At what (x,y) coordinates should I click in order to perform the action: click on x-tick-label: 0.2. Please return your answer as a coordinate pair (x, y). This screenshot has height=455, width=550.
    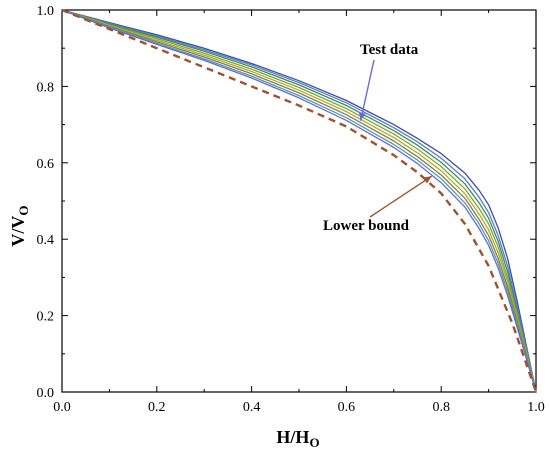
    Looking at the image, I should click on (157, 407).